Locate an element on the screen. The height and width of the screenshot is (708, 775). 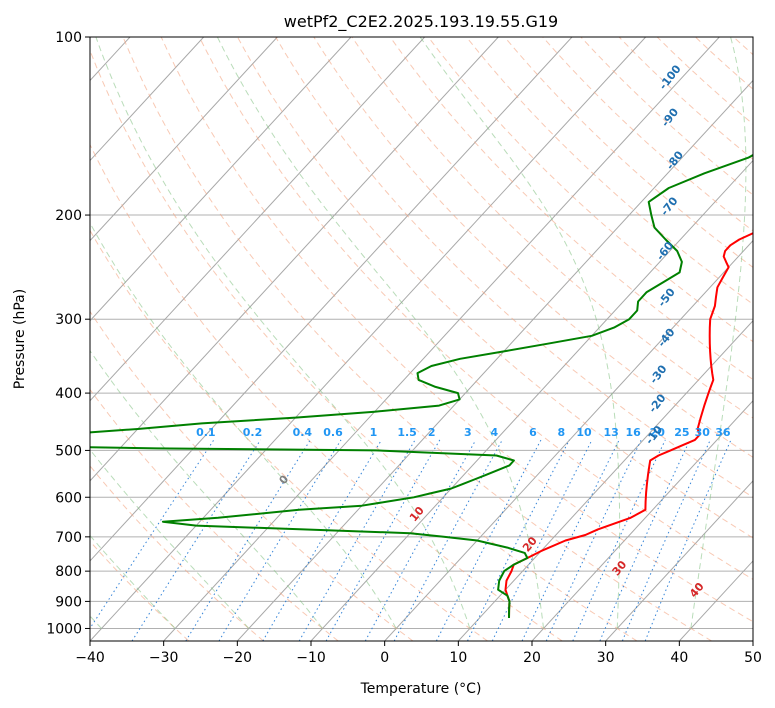
x-tick-label: 20 is located at coordinates (532, 658).